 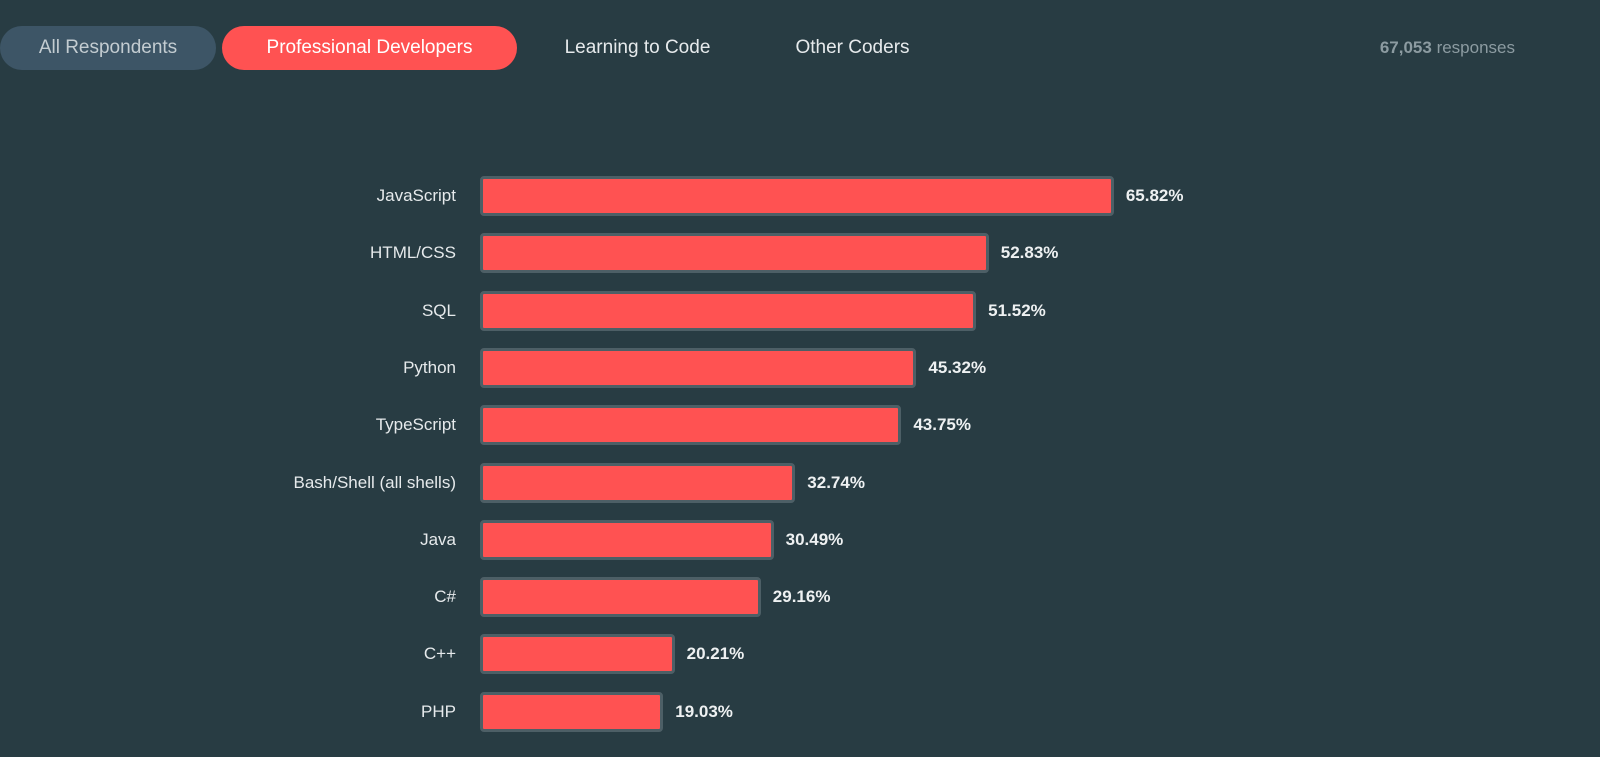 I want to click on category-label: Bash/Shell (all shells), so click(x=374, y=482).